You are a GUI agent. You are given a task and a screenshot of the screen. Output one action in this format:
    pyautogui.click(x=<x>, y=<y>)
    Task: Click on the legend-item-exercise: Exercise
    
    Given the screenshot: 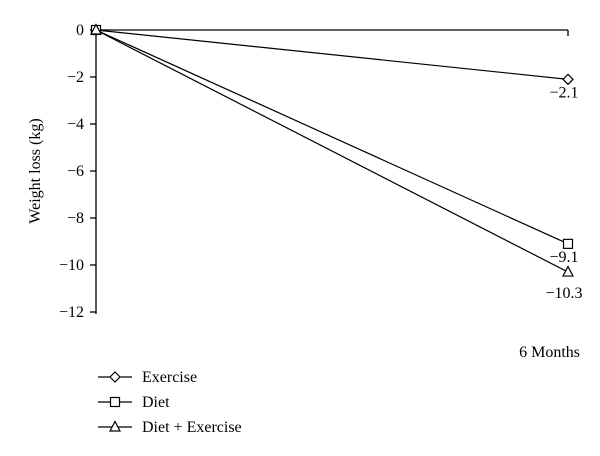 What is the action you would take?
    pyautogui.click(x=147, y=377)
    